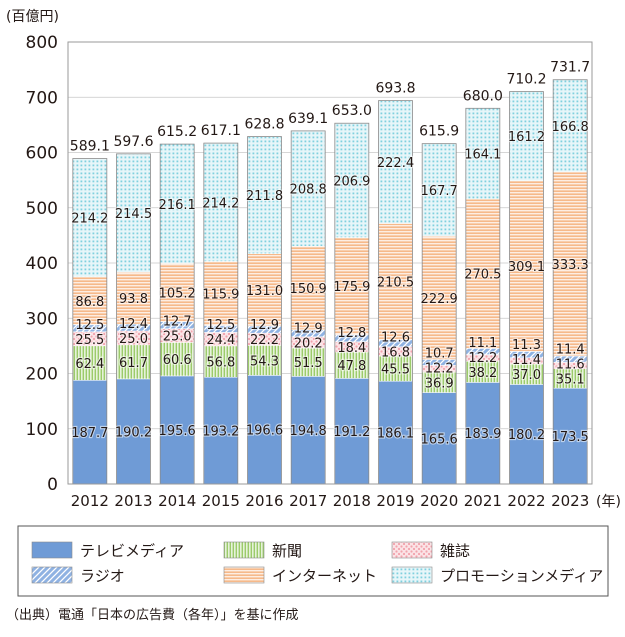  What do you see at coordinates (482, 434) in the screenshot?
I see `segment-value-label: 183.9` at bounding box center [482, 434].